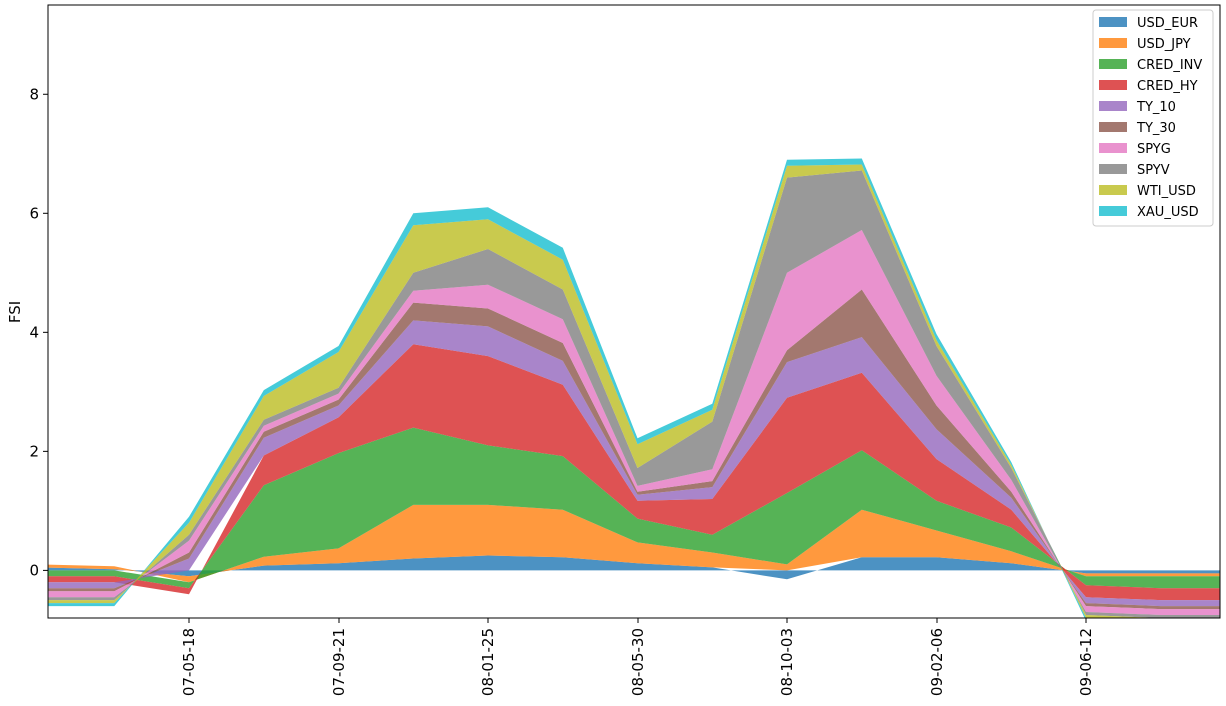 The width and height of the screenshot is (1226, 706). What do you see at coordinates (1154, 149) in the screenshot?
I see `legend-label: SPYG` at bounding box center [1154, 149].